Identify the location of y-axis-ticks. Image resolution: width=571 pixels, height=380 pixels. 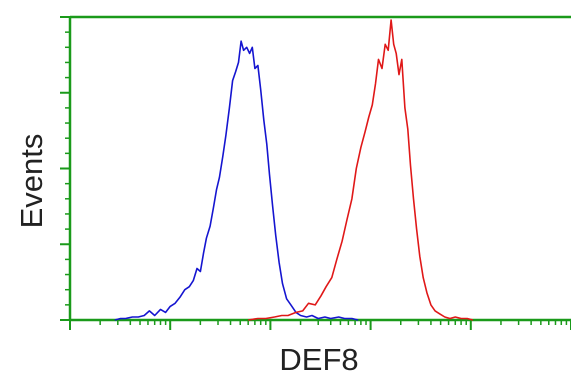
(65, 168).